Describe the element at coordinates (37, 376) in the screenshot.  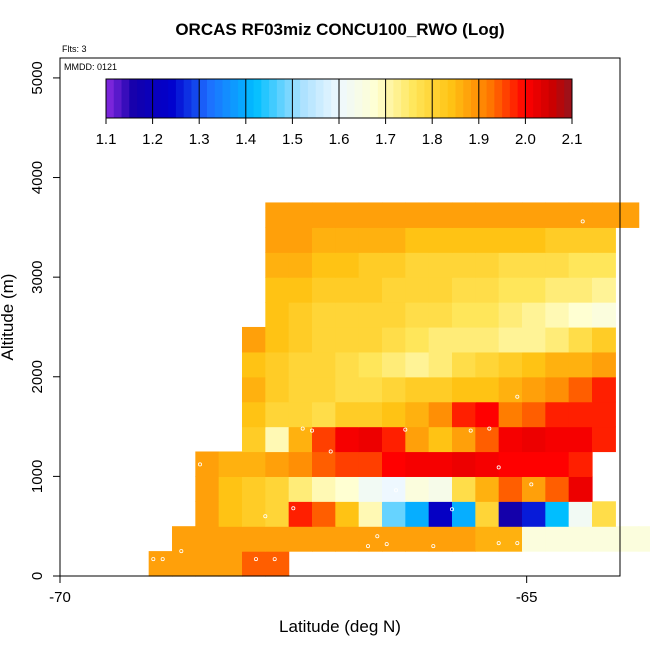
I see `y-tick-label: 2000` at that location.